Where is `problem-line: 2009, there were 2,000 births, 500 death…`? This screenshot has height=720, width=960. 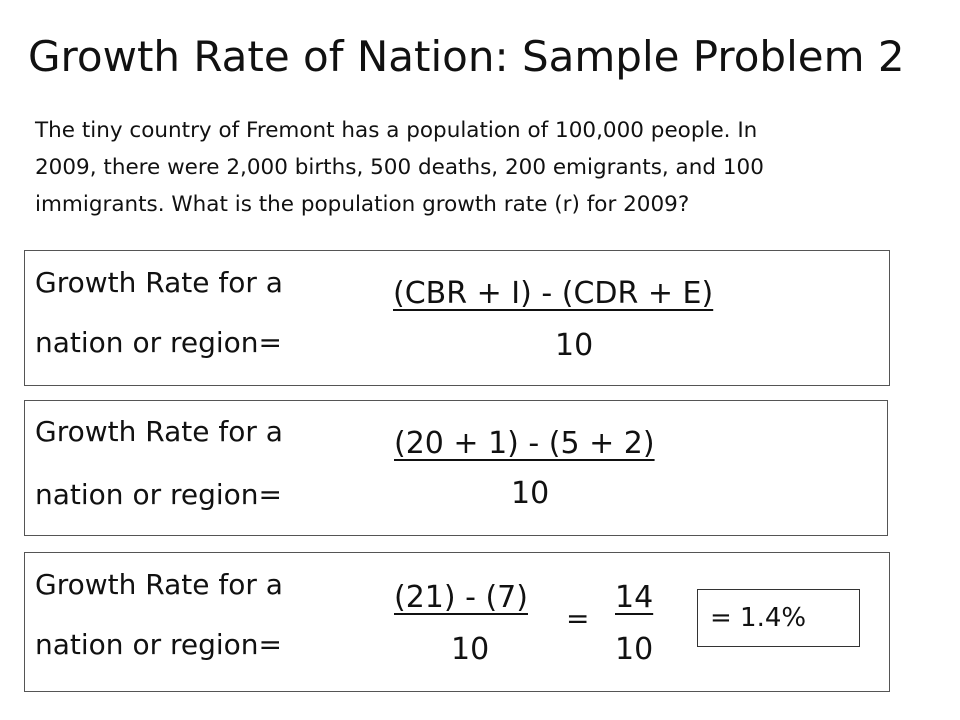
problem-line: 2009, there were 2,000 births, 500 death… is located at coordinates (399, 167).